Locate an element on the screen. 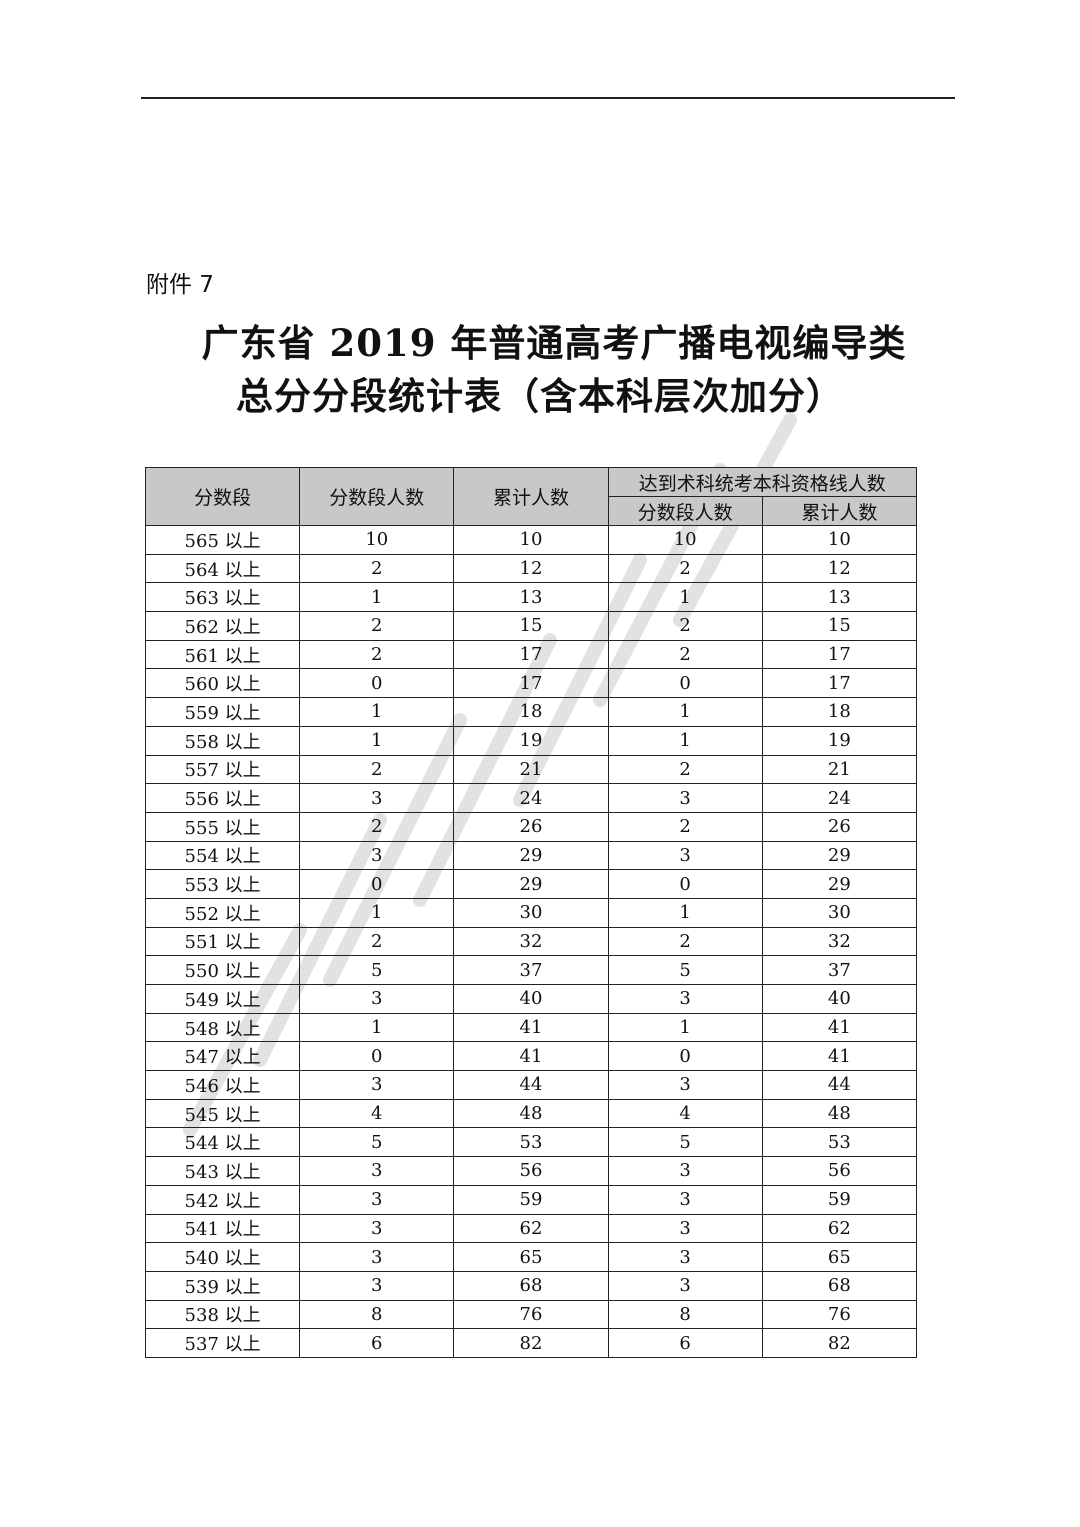 The image size is (1080, 1527). cell-cumulative: 32 is located at coordinates (531, 941).